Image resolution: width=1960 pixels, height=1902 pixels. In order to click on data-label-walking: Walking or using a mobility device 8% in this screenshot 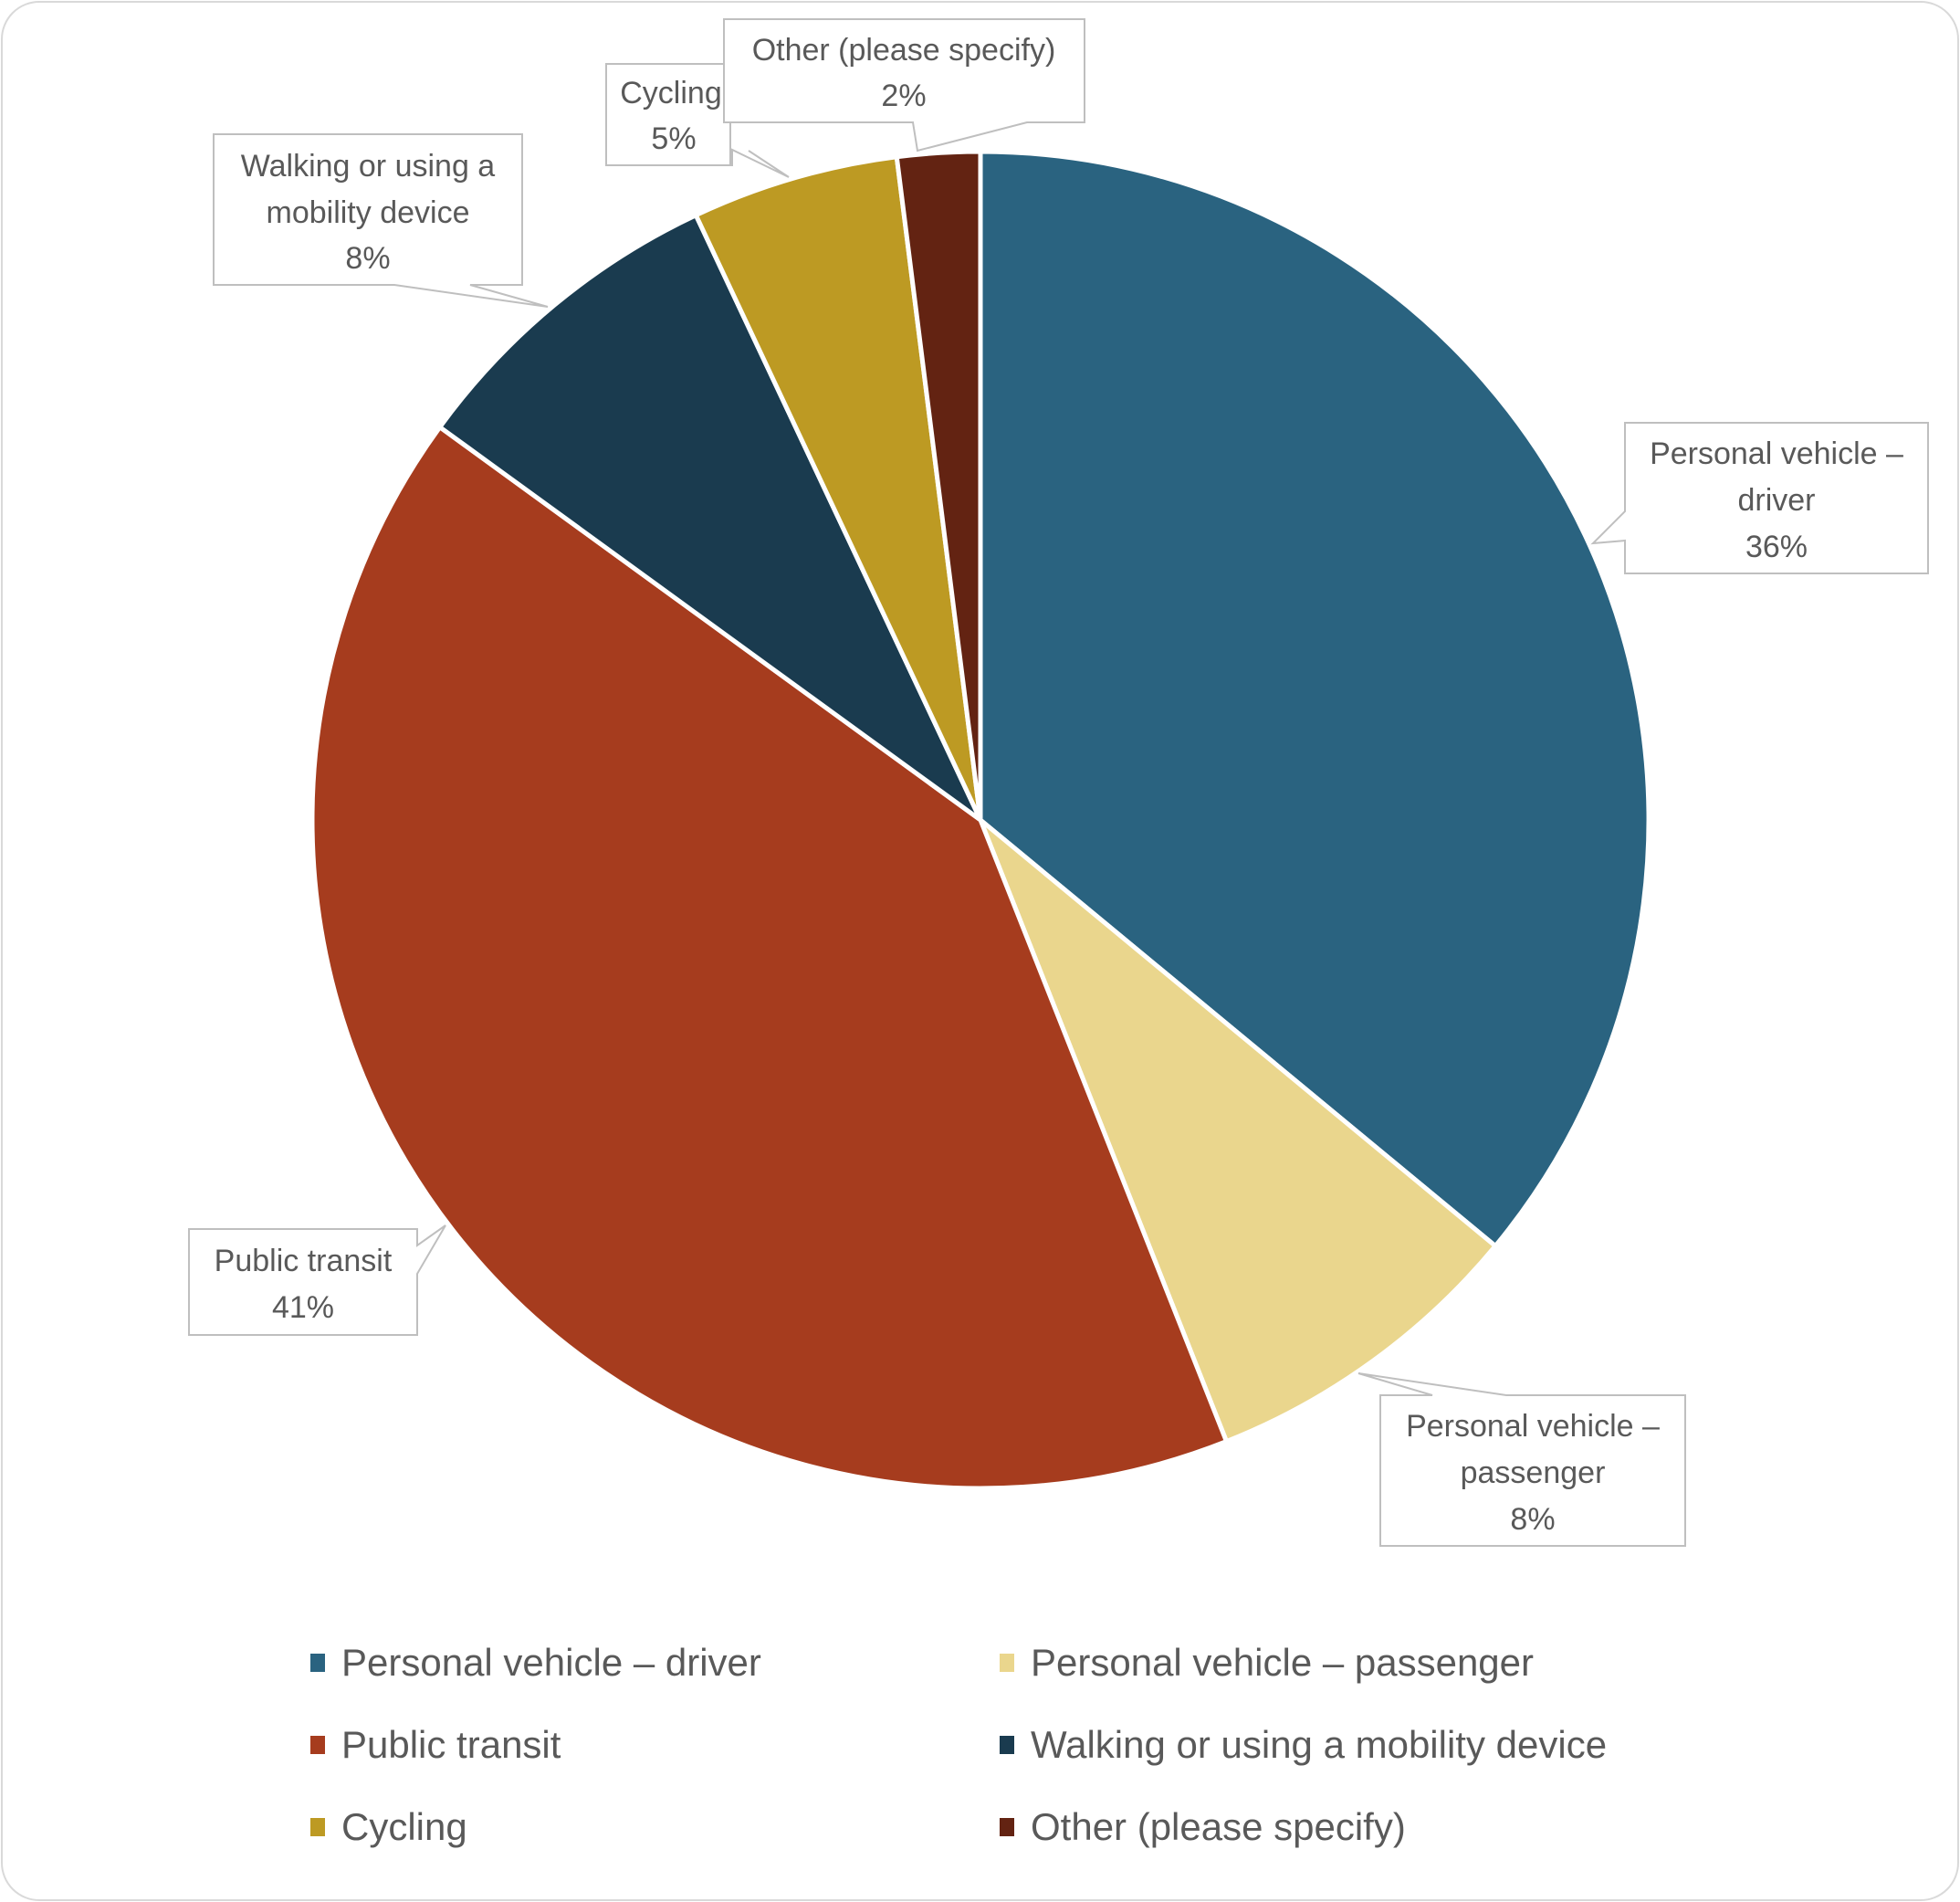, I will do `click(381, 220)`.